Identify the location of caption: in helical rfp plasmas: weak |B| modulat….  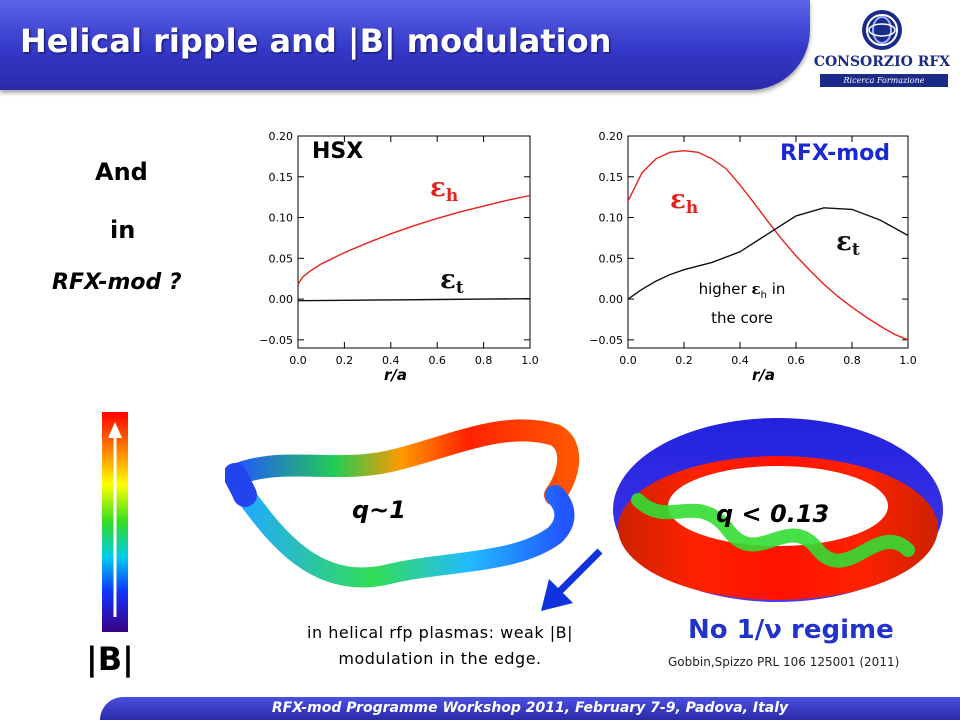
(440, 646).